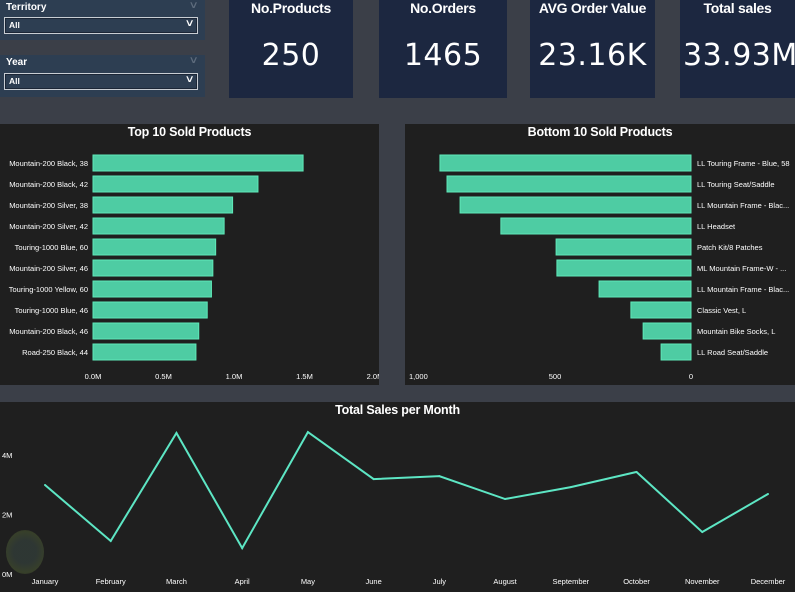 This screenshot has height=592, width=795. I want to click on y-tick-label: 0M, so click(7, 574).